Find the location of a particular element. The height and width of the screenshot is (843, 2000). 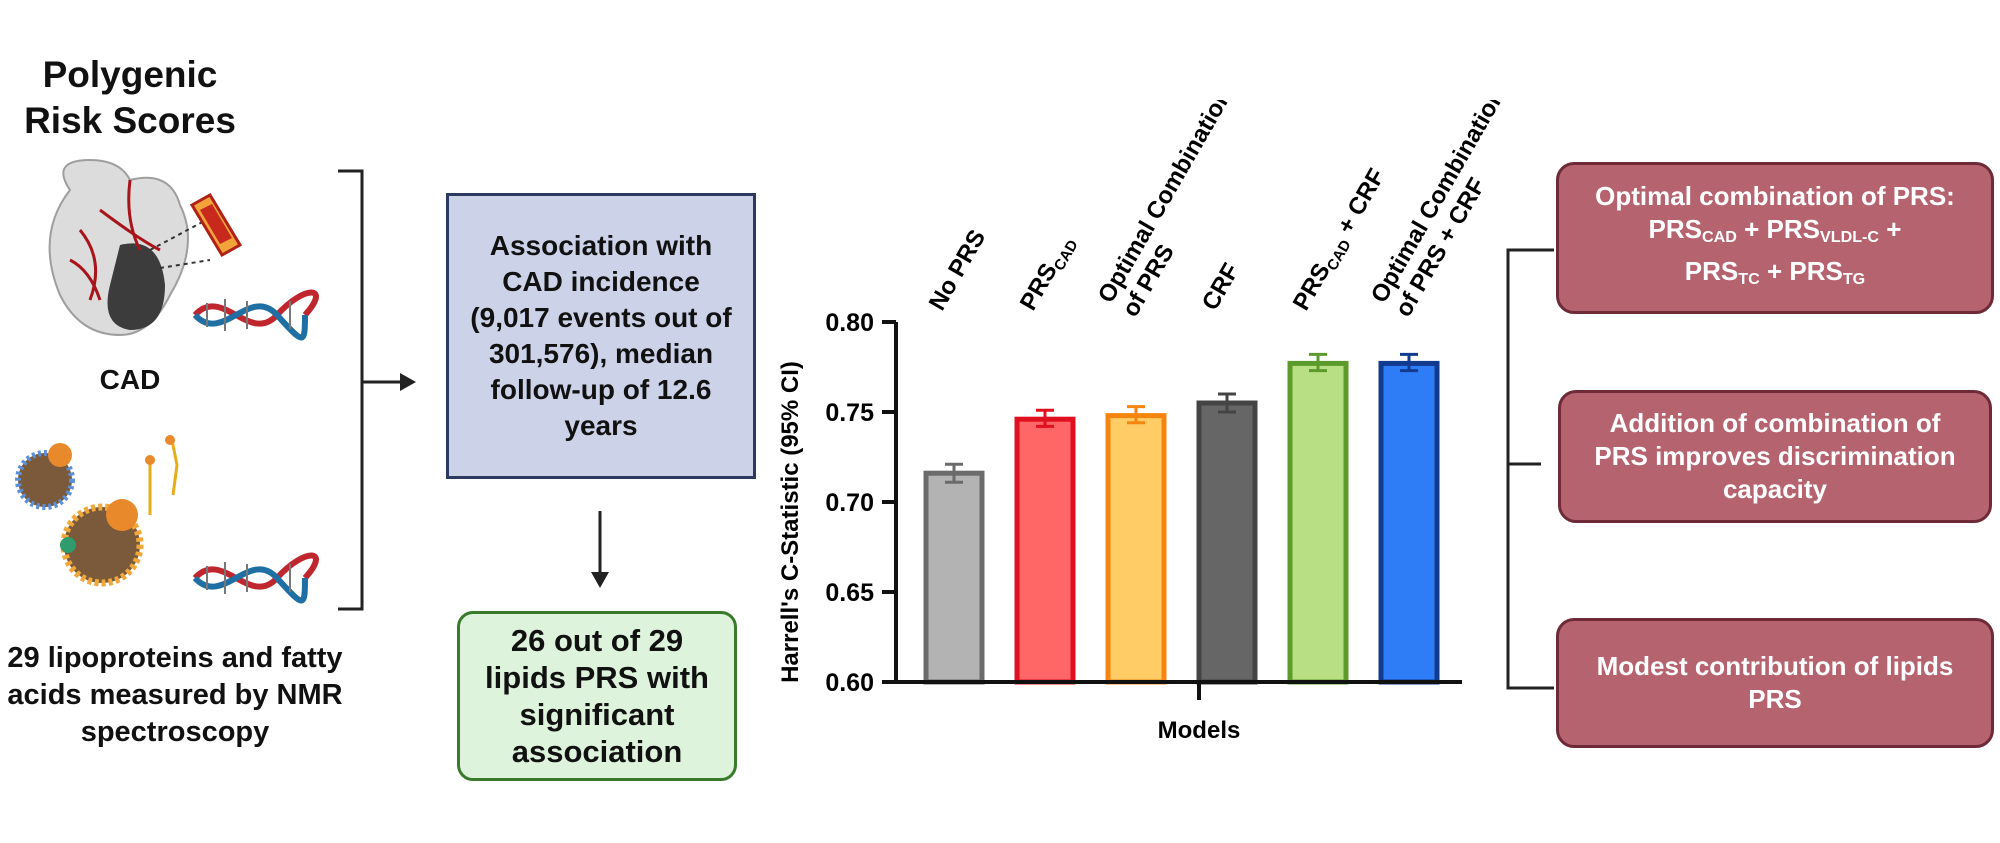

optimal-line1: Optimal combination of PRS: is located at coordinates (1775, 196).